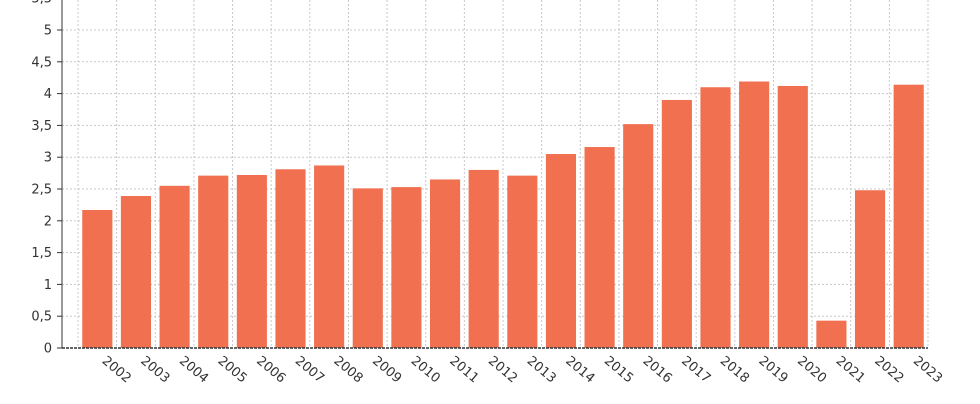  I want to click on bar-2016, so click(638, 236).